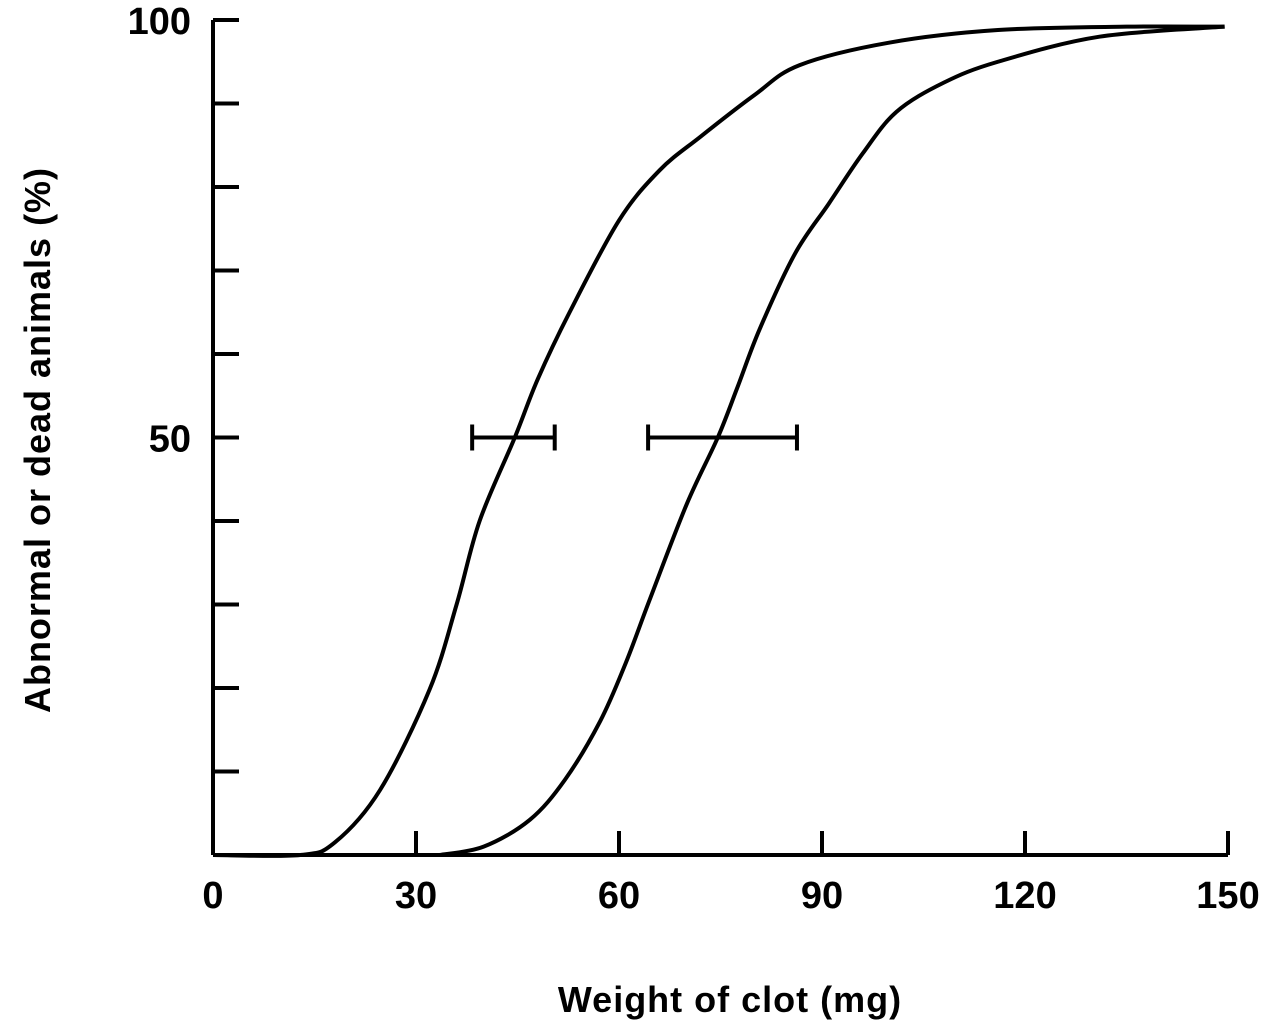 This screenshot has height=1029, width=1280. Describe the element at coordinates (212, 896) in the screenshot. I see `x-tick-label: 0` at that location.